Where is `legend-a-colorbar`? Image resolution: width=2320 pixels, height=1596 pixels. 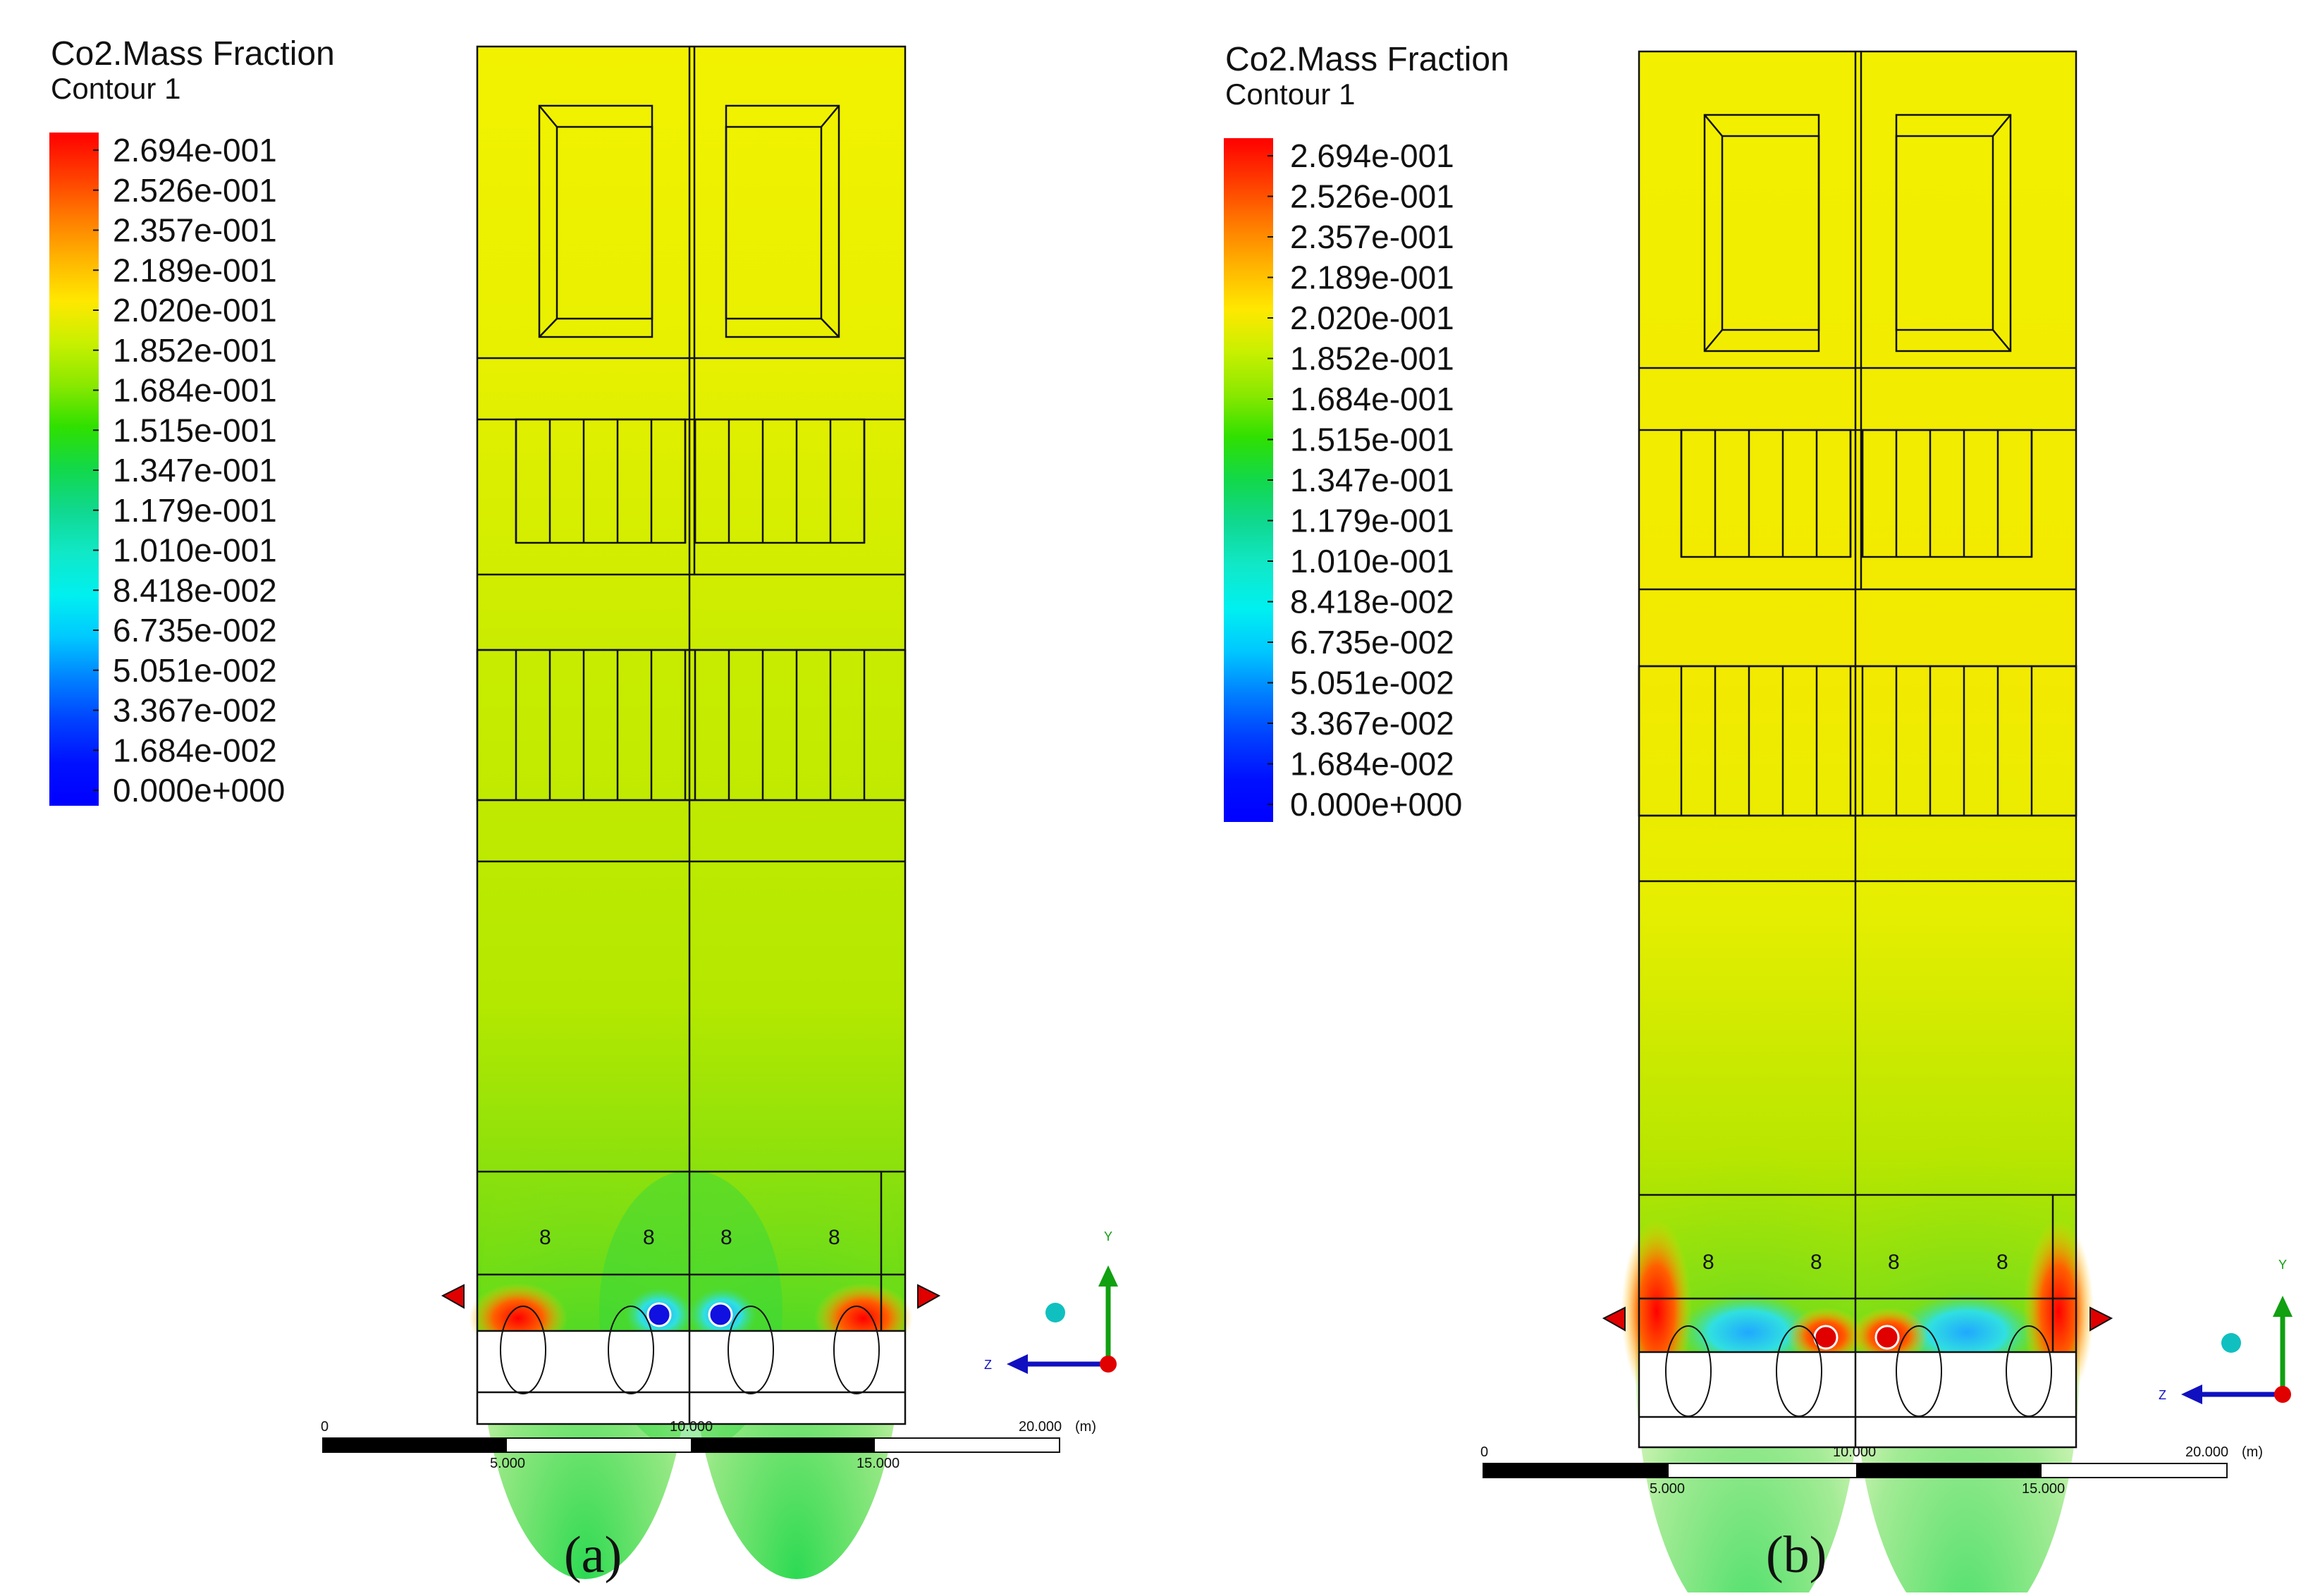 legend-a-colorbar is located at coordinates (74, 469).